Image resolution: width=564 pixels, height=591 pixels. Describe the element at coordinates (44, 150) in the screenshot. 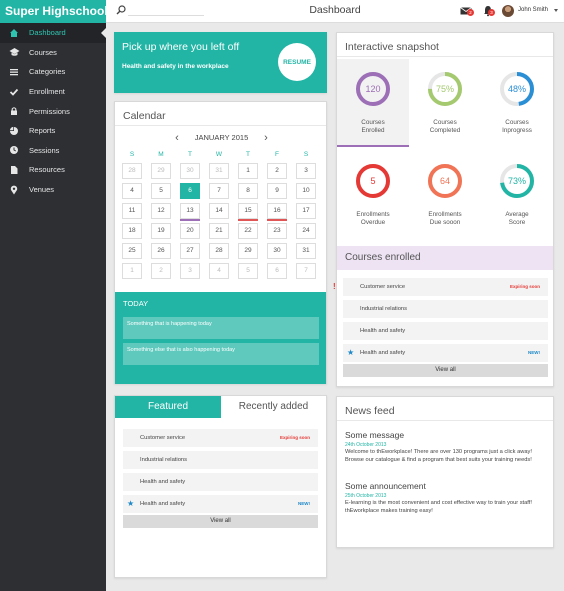

I see `sidebar-item-label: Sessions` at that location.